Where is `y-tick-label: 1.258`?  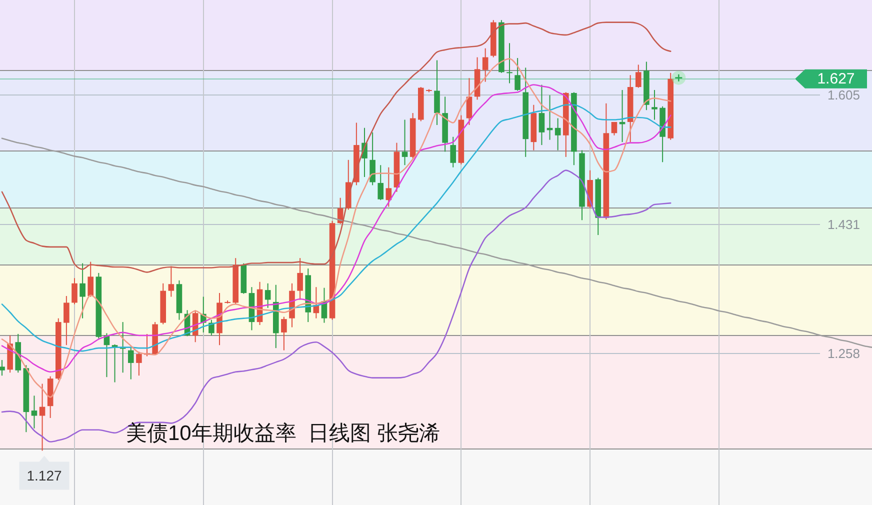 y-tick-label: 1.258 is located at coordinates (843, 353).